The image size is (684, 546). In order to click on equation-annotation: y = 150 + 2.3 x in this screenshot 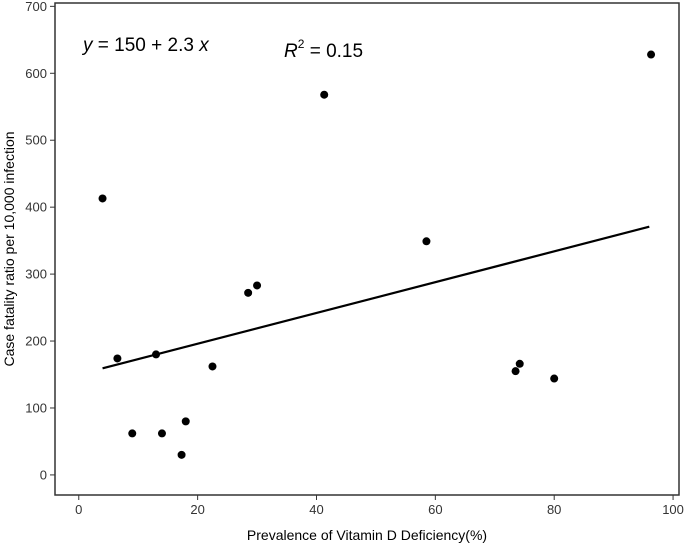, I will do `click(145, 45)`.